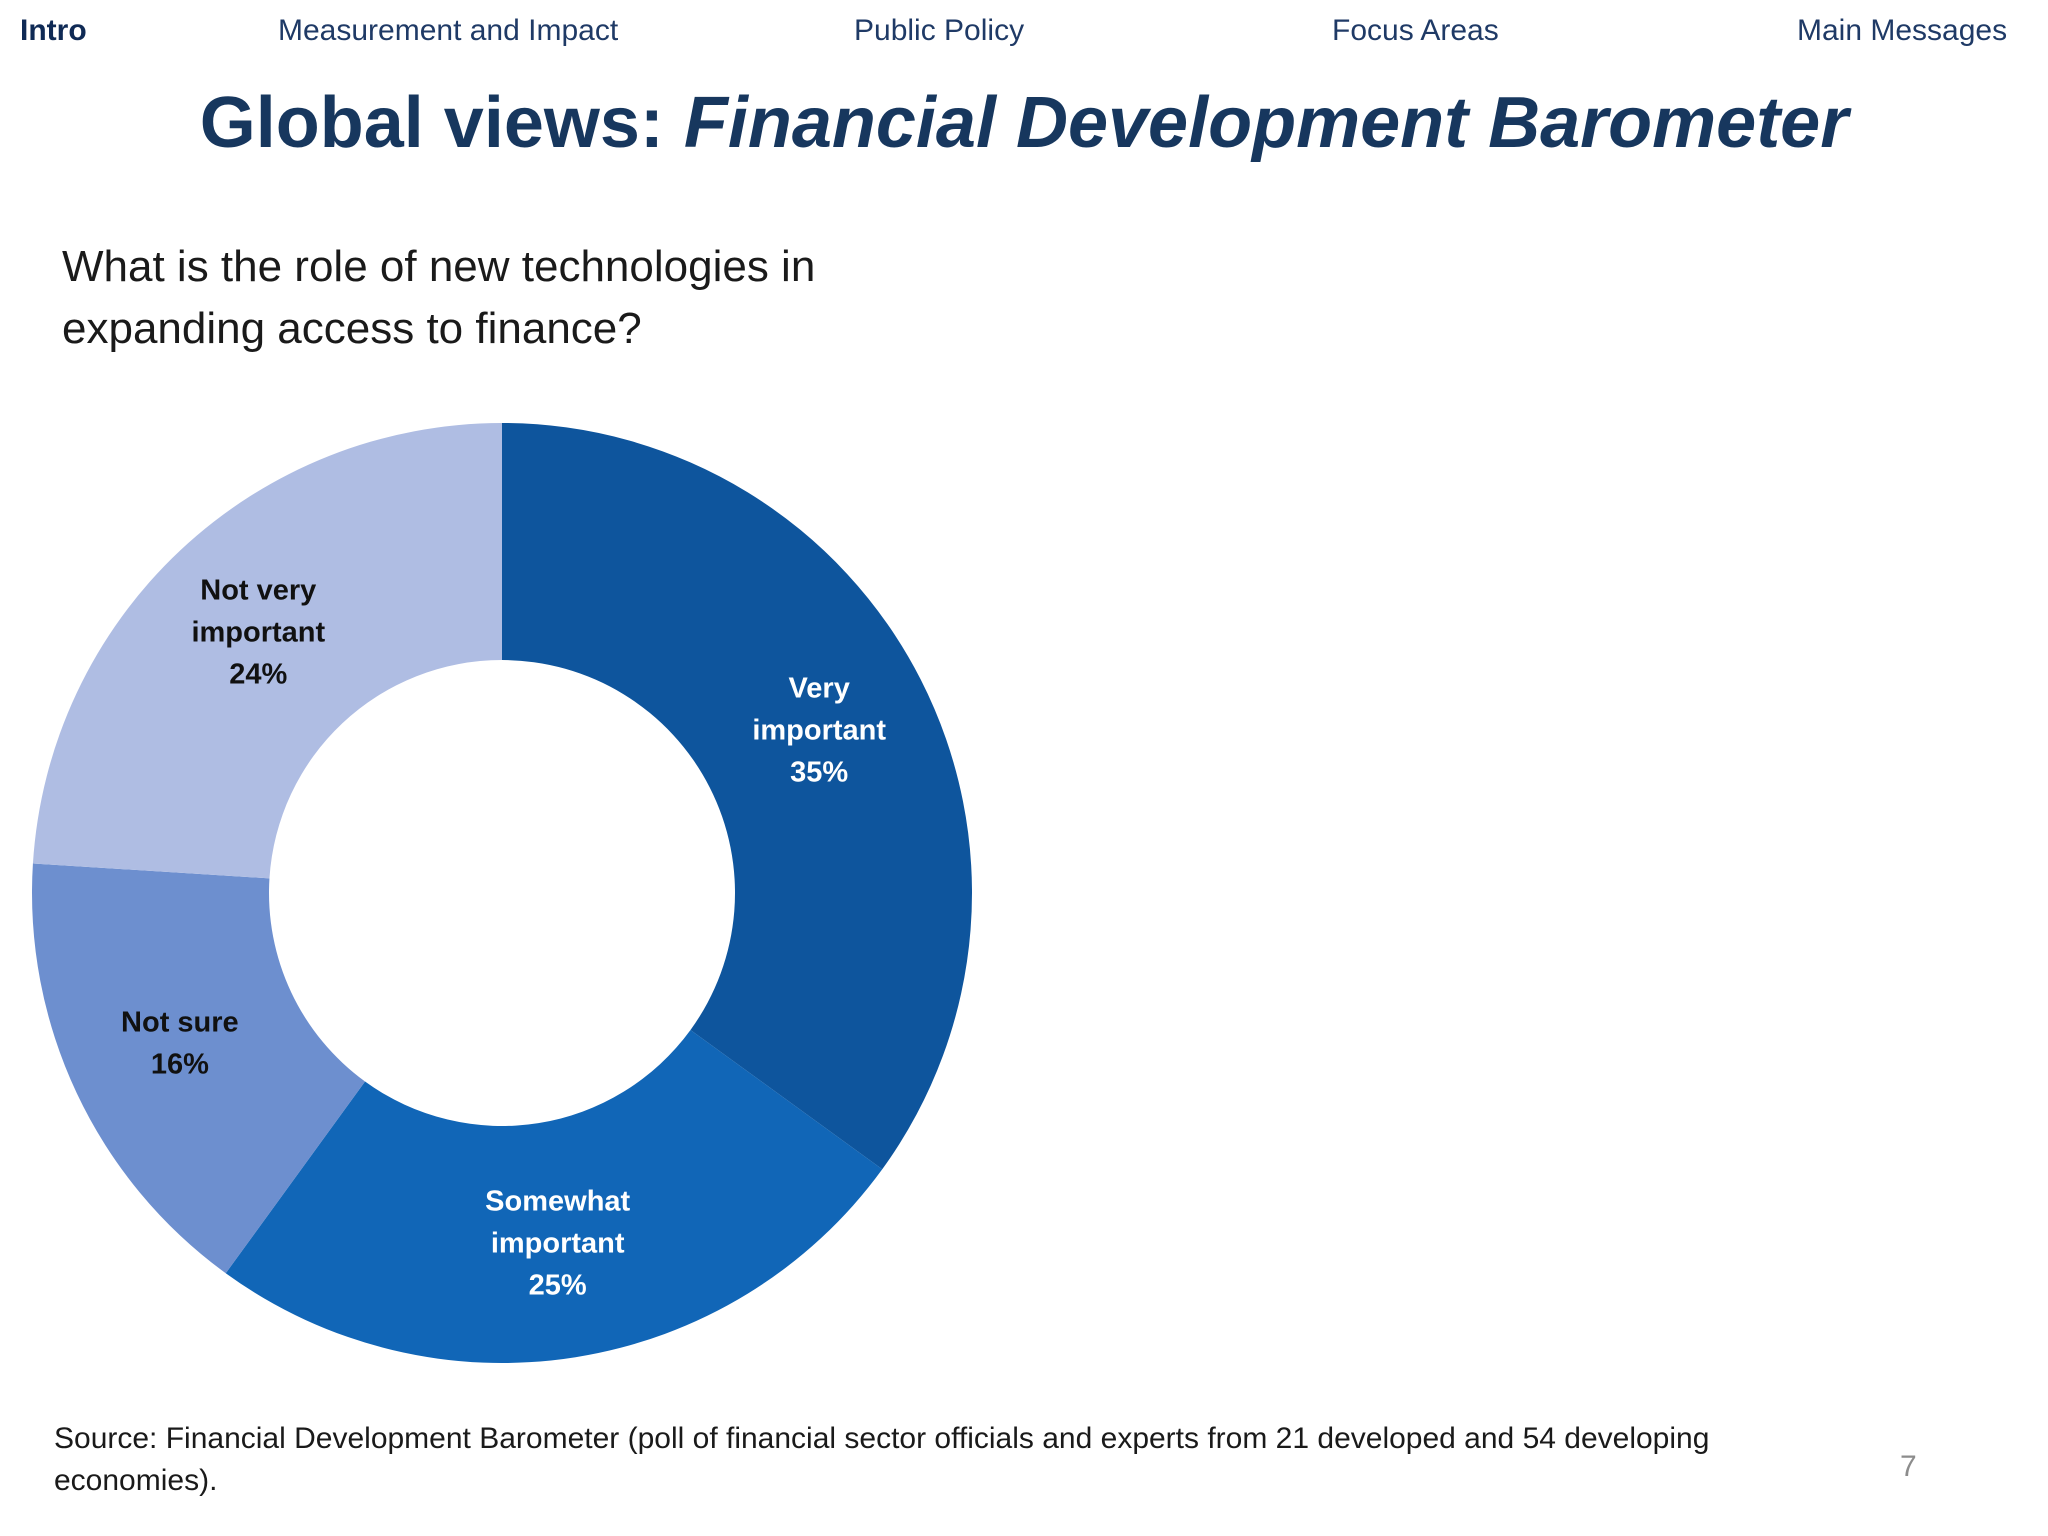 Image resolution: width=2048 pixels, height=1536 pixels. What do you see at coordinates (180, 1064) in the screenshot?
I see `donut-slice-label-line: 16%` at bounding box center [180, 1064].